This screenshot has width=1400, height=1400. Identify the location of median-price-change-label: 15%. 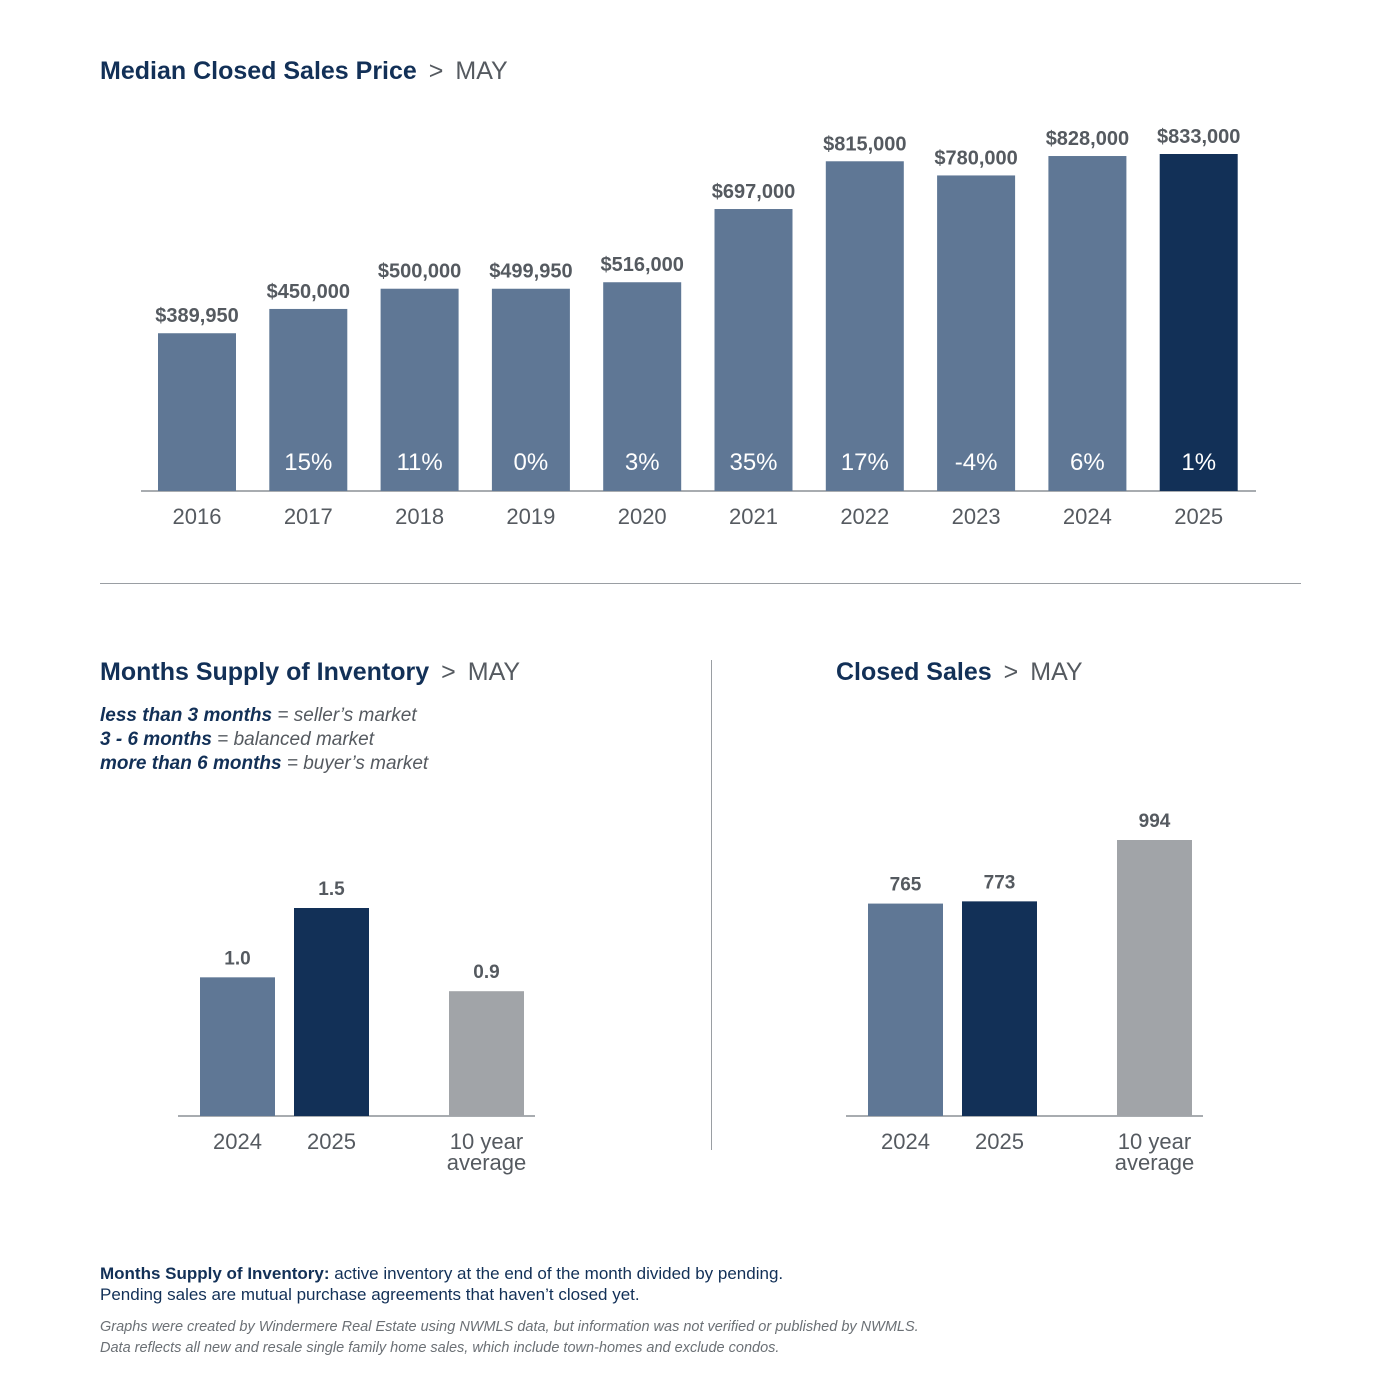
(308, 462).